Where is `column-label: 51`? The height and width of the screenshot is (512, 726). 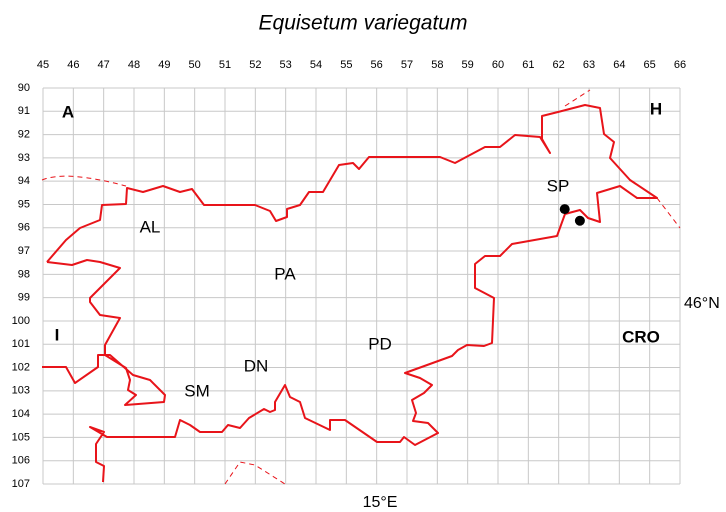
column-label: 51 is located at coordinates (225, 65).